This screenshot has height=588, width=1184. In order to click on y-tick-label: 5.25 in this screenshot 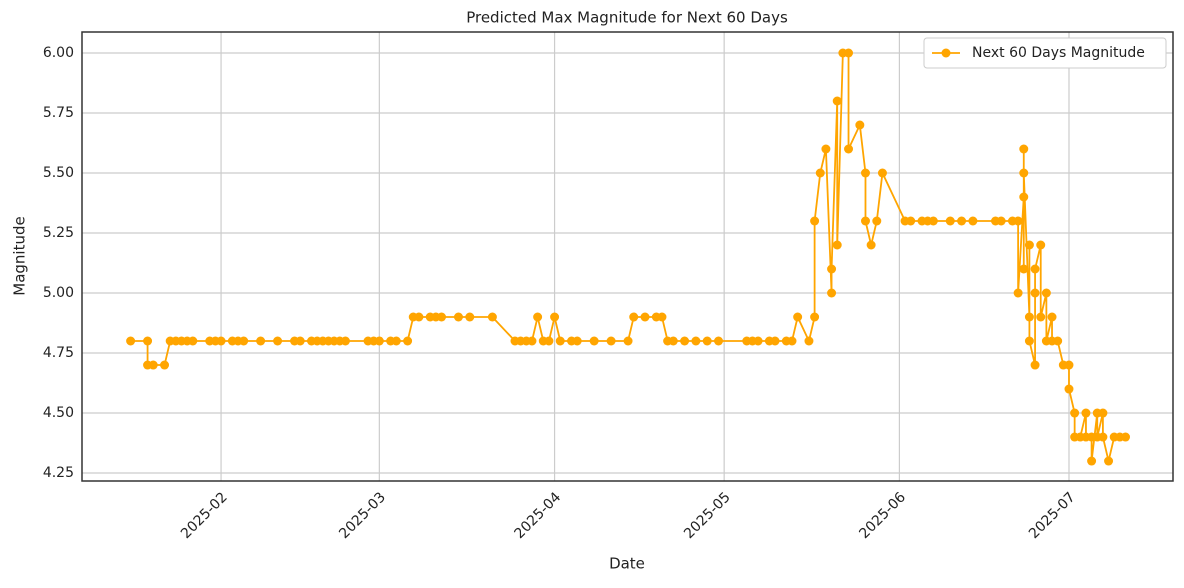, I will do `click(58, 233)`.